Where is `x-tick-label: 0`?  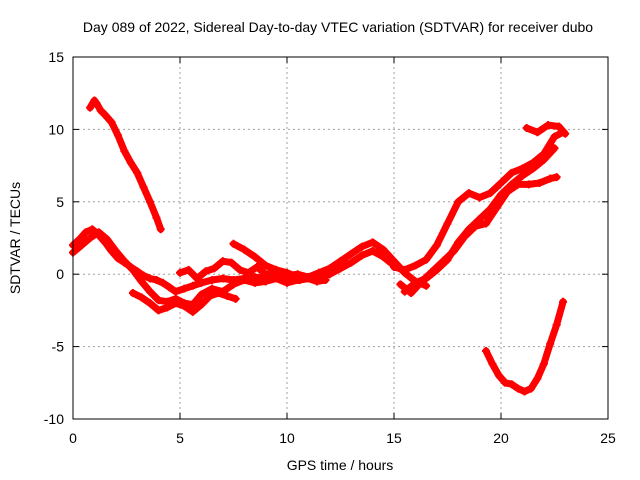
x-tick-label: 0 is located at coordinates (73, 438).